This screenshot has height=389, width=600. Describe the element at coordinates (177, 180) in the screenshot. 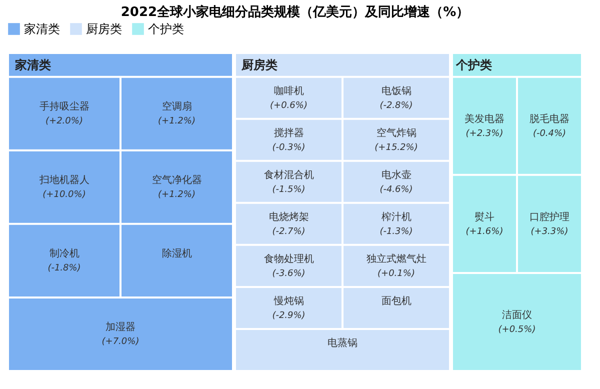

I see `category-label: 空气净化器` at that location.